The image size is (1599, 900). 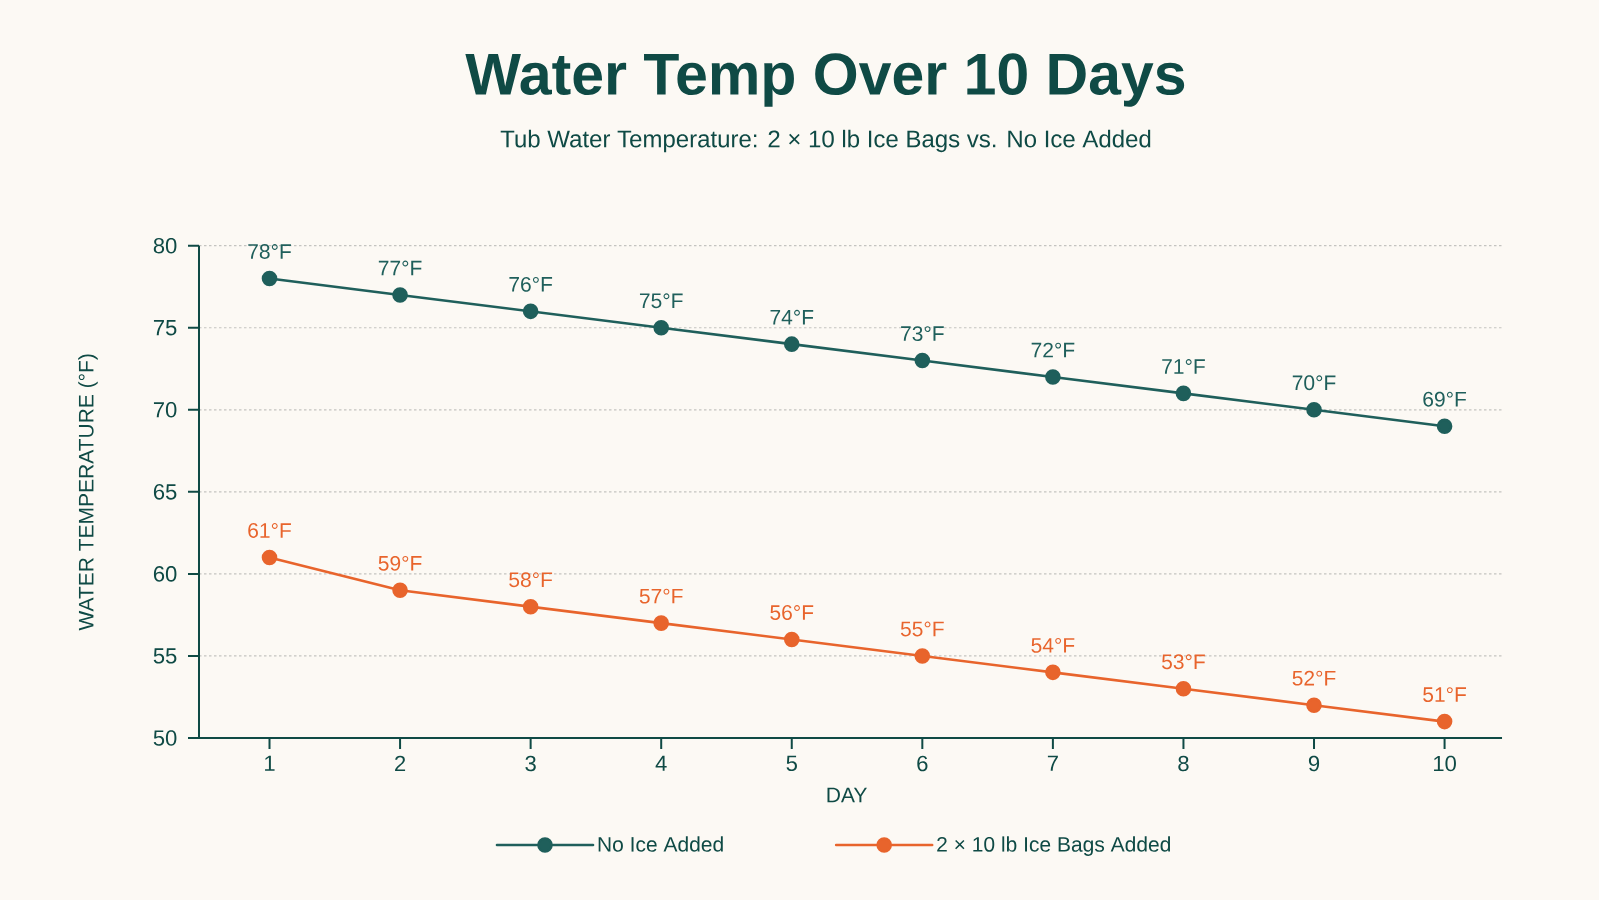 What do you see at coordinates (825, 80) in the screenshot?
I see `chart-title: Water Temp Over 10 Days` at bounding box center [825, 80].